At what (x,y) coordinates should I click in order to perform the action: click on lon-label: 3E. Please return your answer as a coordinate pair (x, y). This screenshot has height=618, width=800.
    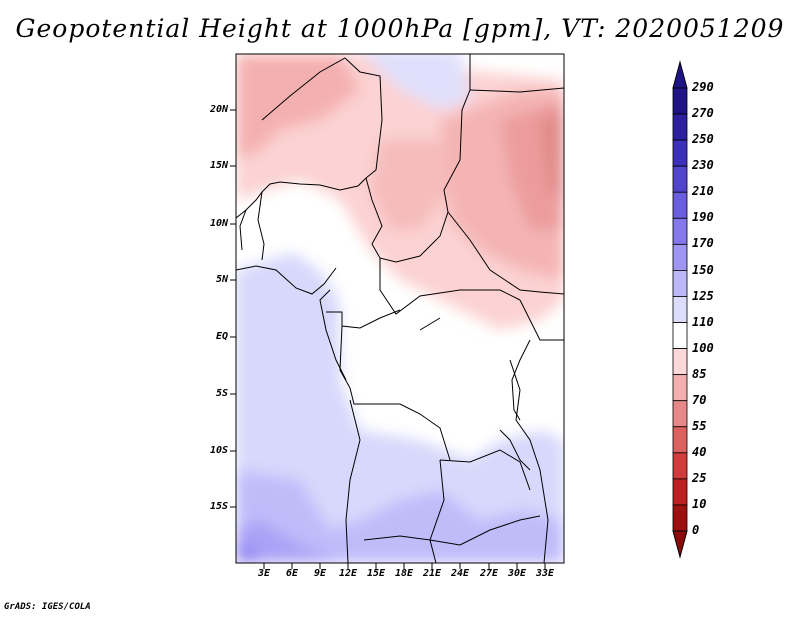
    Looking at the image, I should click on (264, 573).